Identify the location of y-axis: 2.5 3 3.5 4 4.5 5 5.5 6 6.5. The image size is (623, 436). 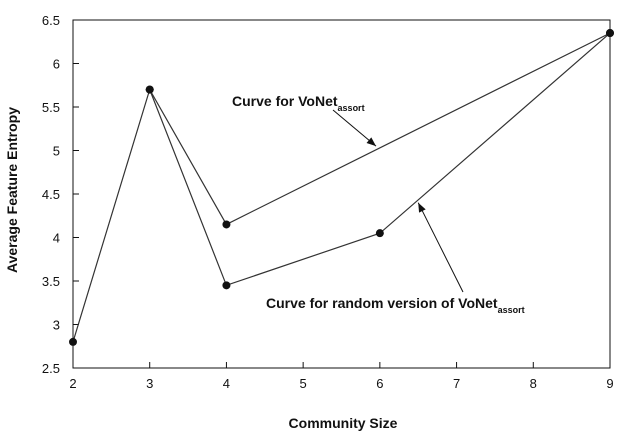
(60, 194).